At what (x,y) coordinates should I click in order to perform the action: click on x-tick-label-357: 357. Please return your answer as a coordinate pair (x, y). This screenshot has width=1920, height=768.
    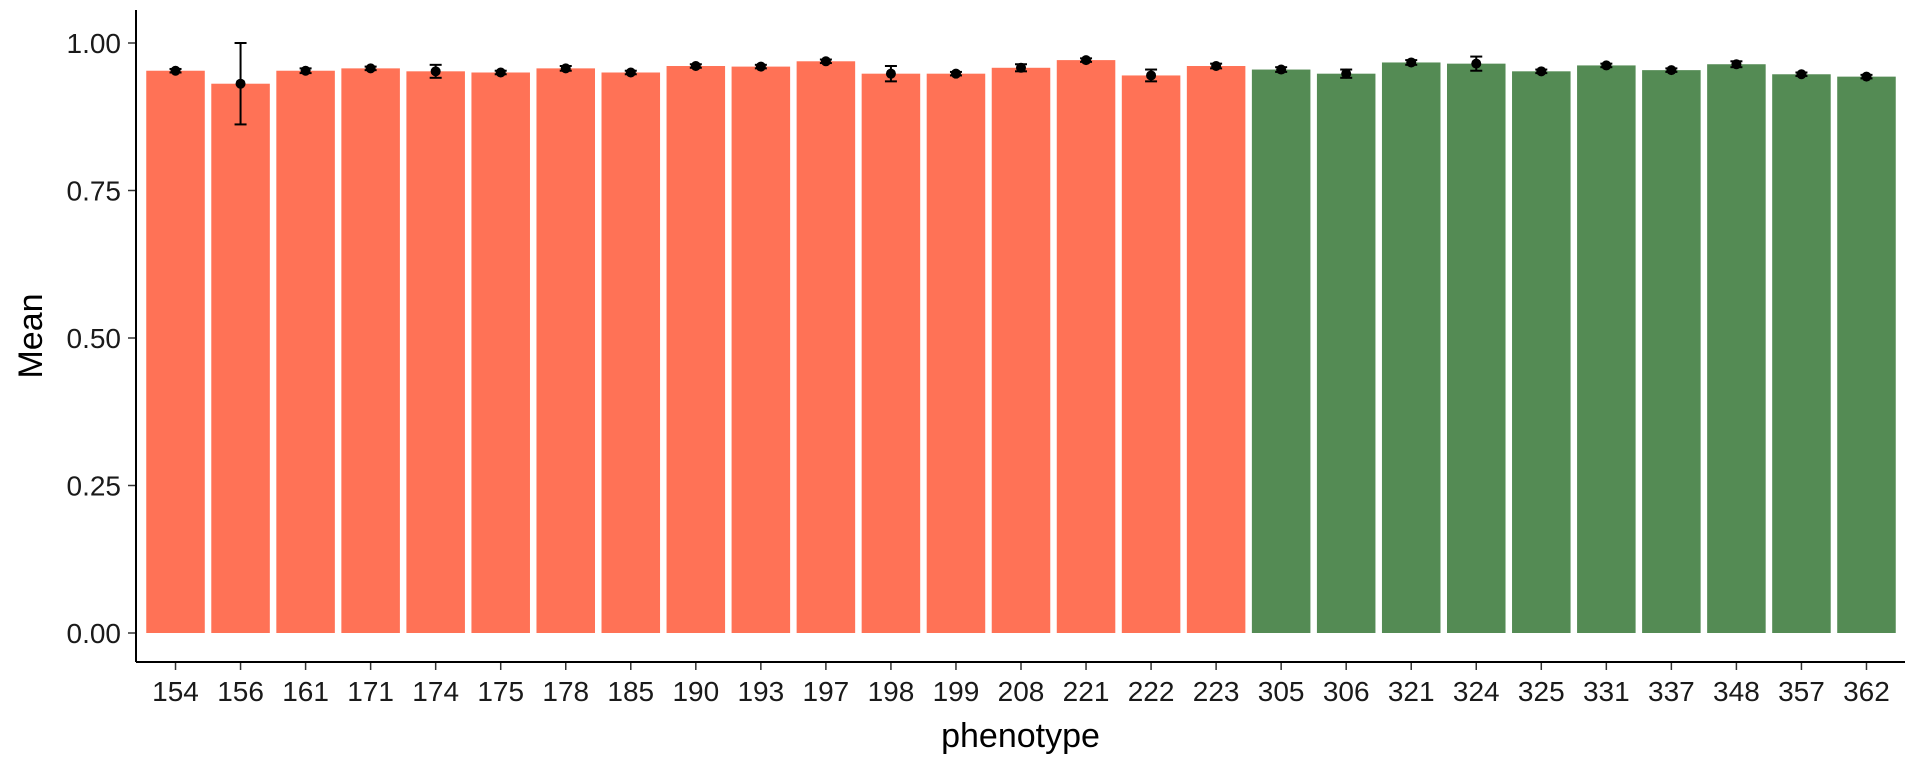
    Looking at the image, I should click on (1801, 691).